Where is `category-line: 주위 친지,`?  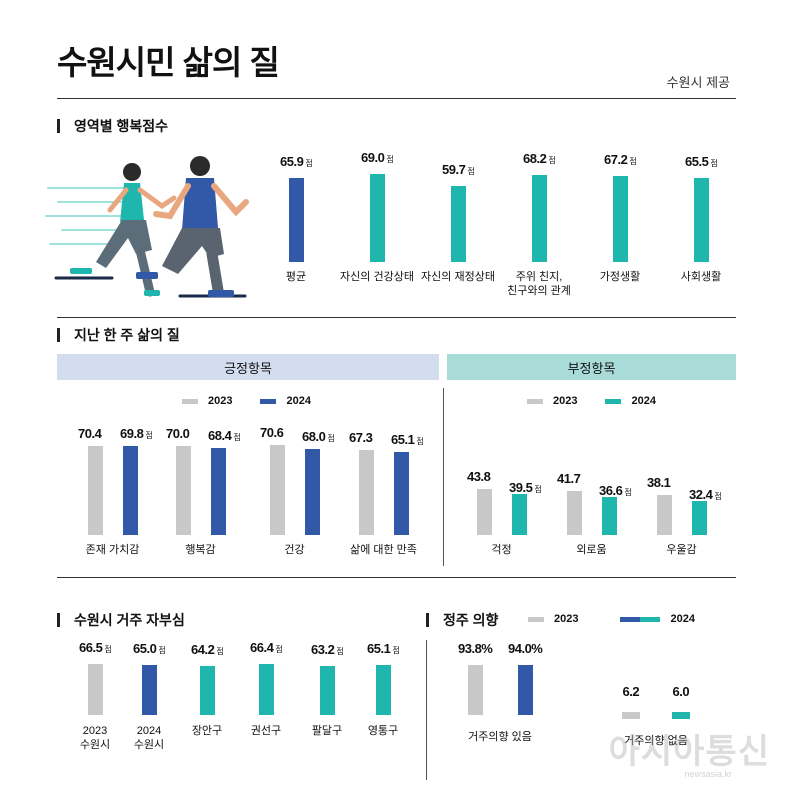 category-line: 주위 친지, is located at coordinates (539, 277).